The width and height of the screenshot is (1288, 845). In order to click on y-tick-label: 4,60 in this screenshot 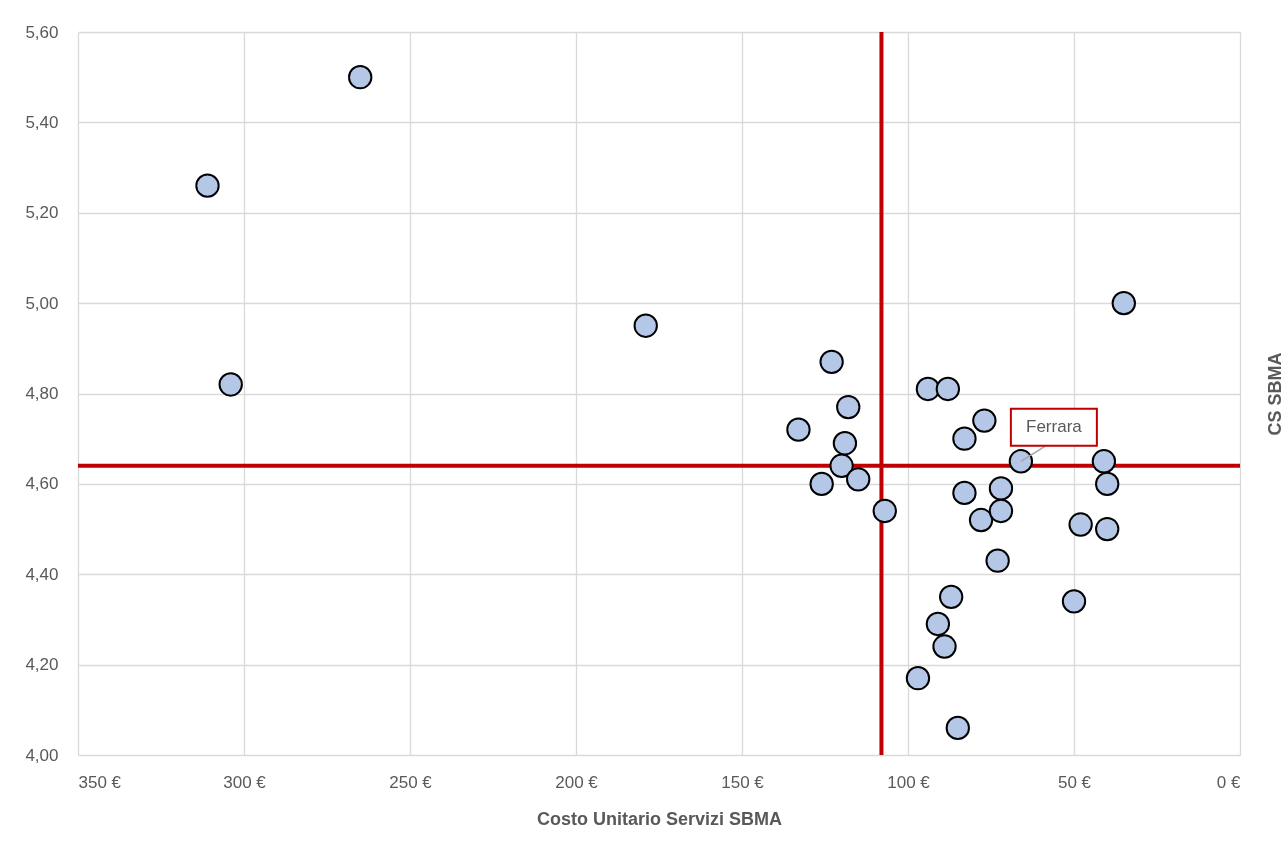, I will do `click(42, 484)`.